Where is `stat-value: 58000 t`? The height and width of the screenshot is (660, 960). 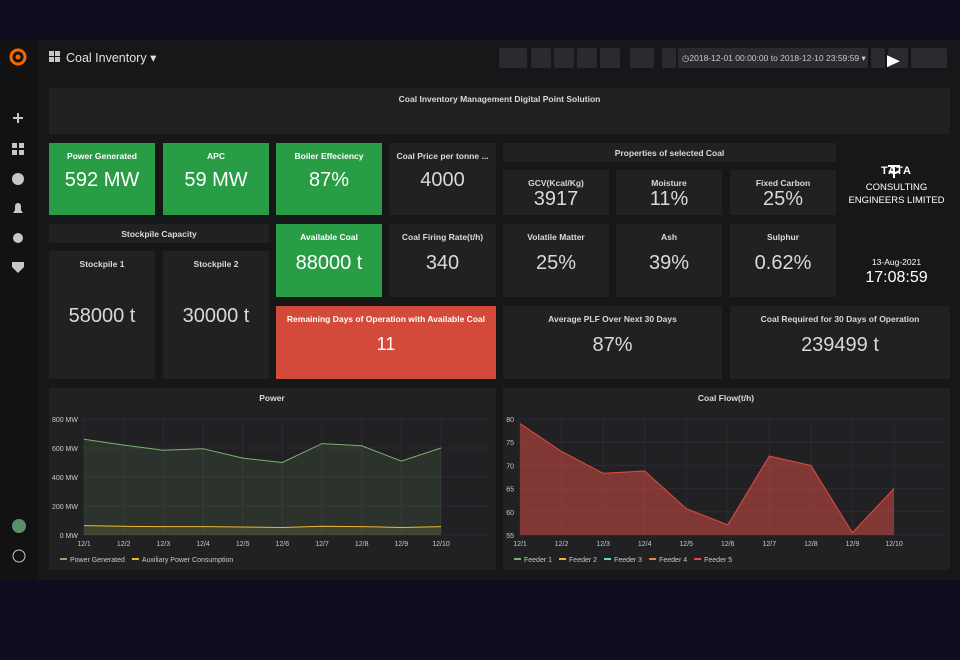
stat-value: 58000 t is located at coordinates (102, 316).